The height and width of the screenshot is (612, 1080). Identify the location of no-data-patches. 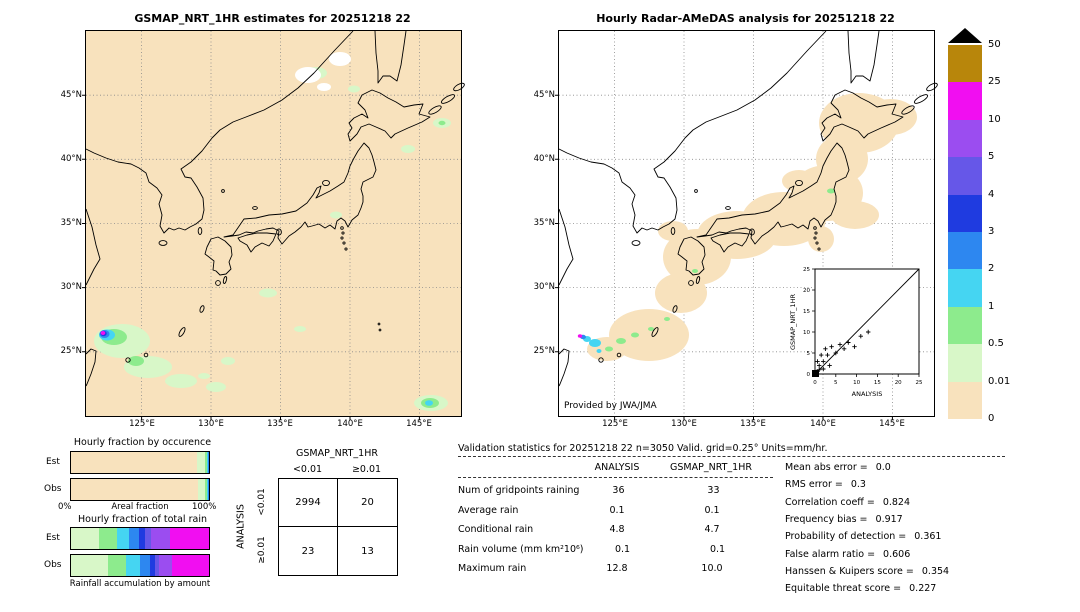
(323, 71).